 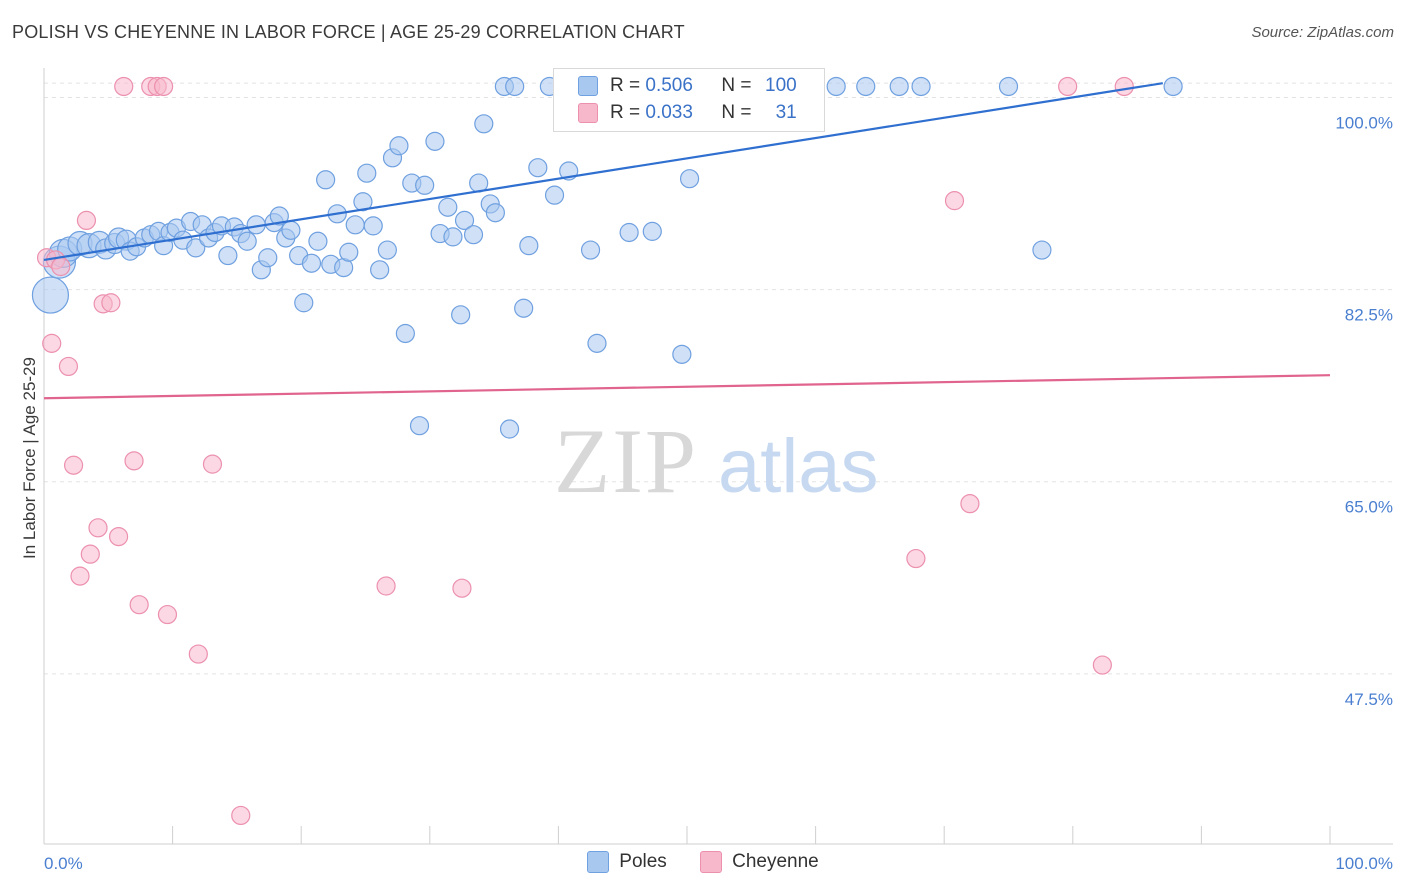 I want to click on legend-r-value: 0.033, so click(x=669, y=112).